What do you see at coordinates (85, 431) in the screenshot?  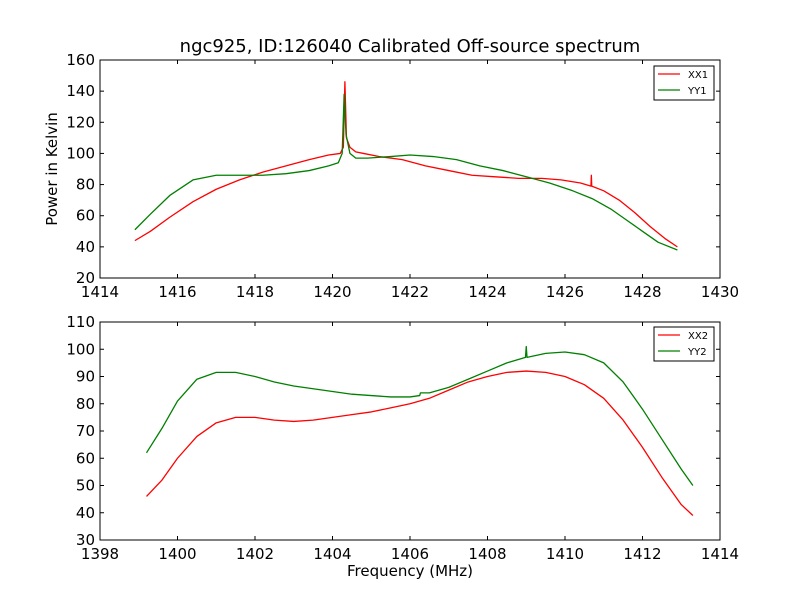 I see `y-tick-label: 70` at bounding box center [85, 431].